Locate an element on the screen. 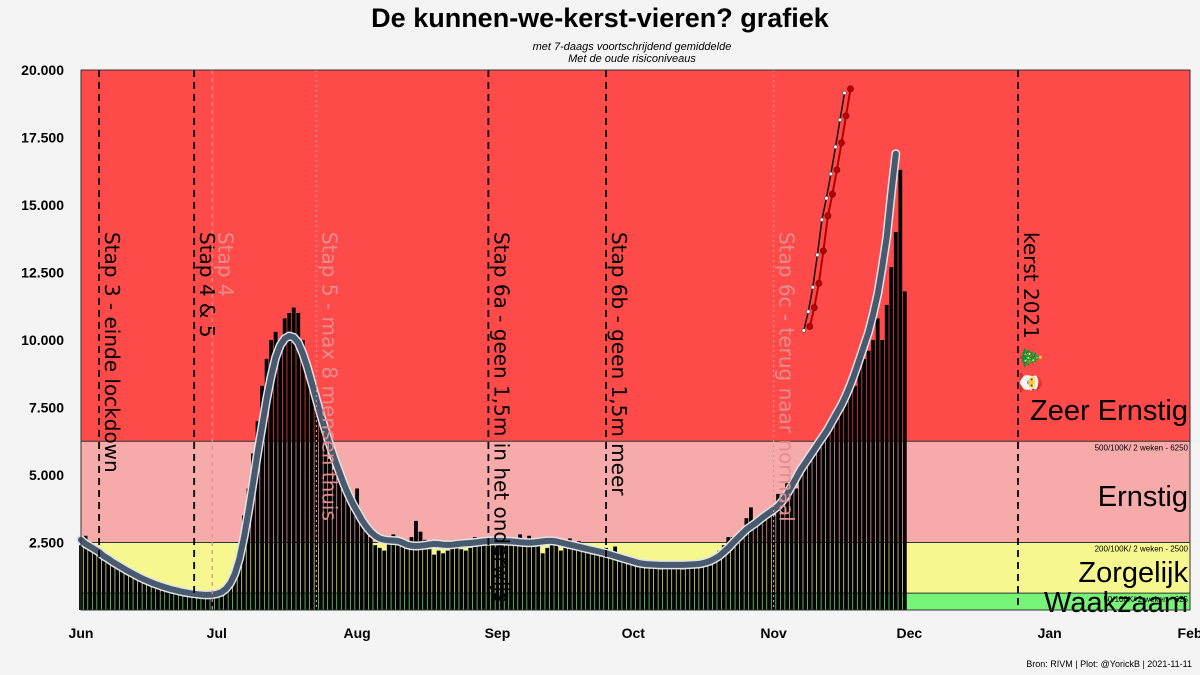 The image size is (1200, 675). projection-line-black is located at coordinates (824, 211).